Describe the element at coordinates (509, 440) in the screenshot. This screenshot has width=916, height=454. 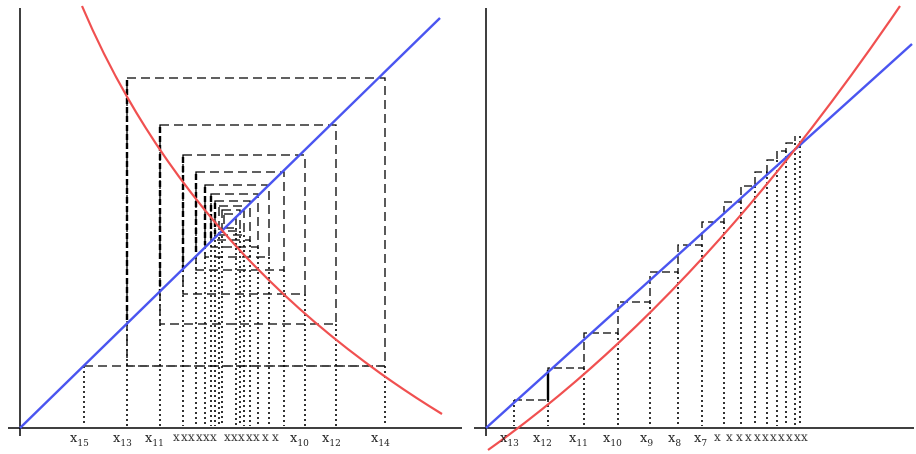
I see `right-label-x13: x13` at that location.